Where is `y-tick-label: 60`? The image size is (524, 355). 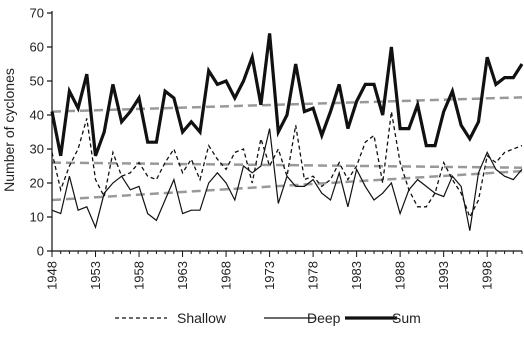
y-tick-label: 60 is located at coordinates (37, 47).